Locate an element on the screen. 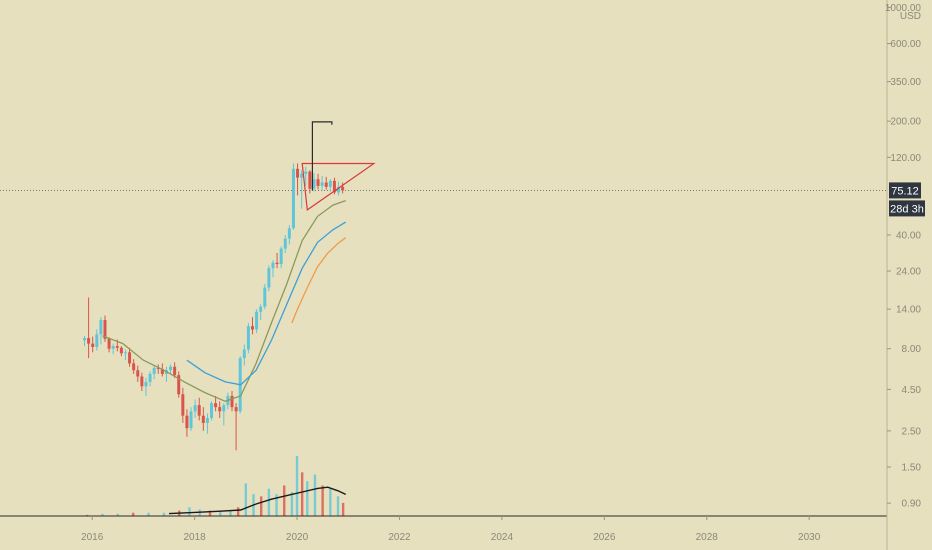 The height and width of the screenshot is (550, 932). y-tick-label: 600.00 is located at coordinates (905, 44).